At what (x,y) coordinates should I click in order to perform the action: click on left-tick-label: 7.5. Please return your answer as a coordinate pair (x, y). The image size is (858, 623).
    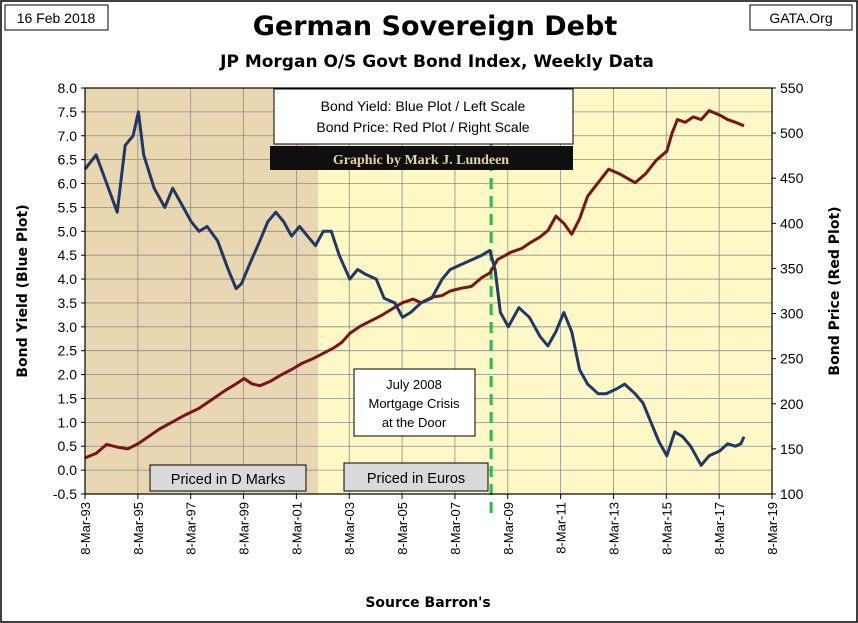
    Looking at the image, I should click on (68, 112).